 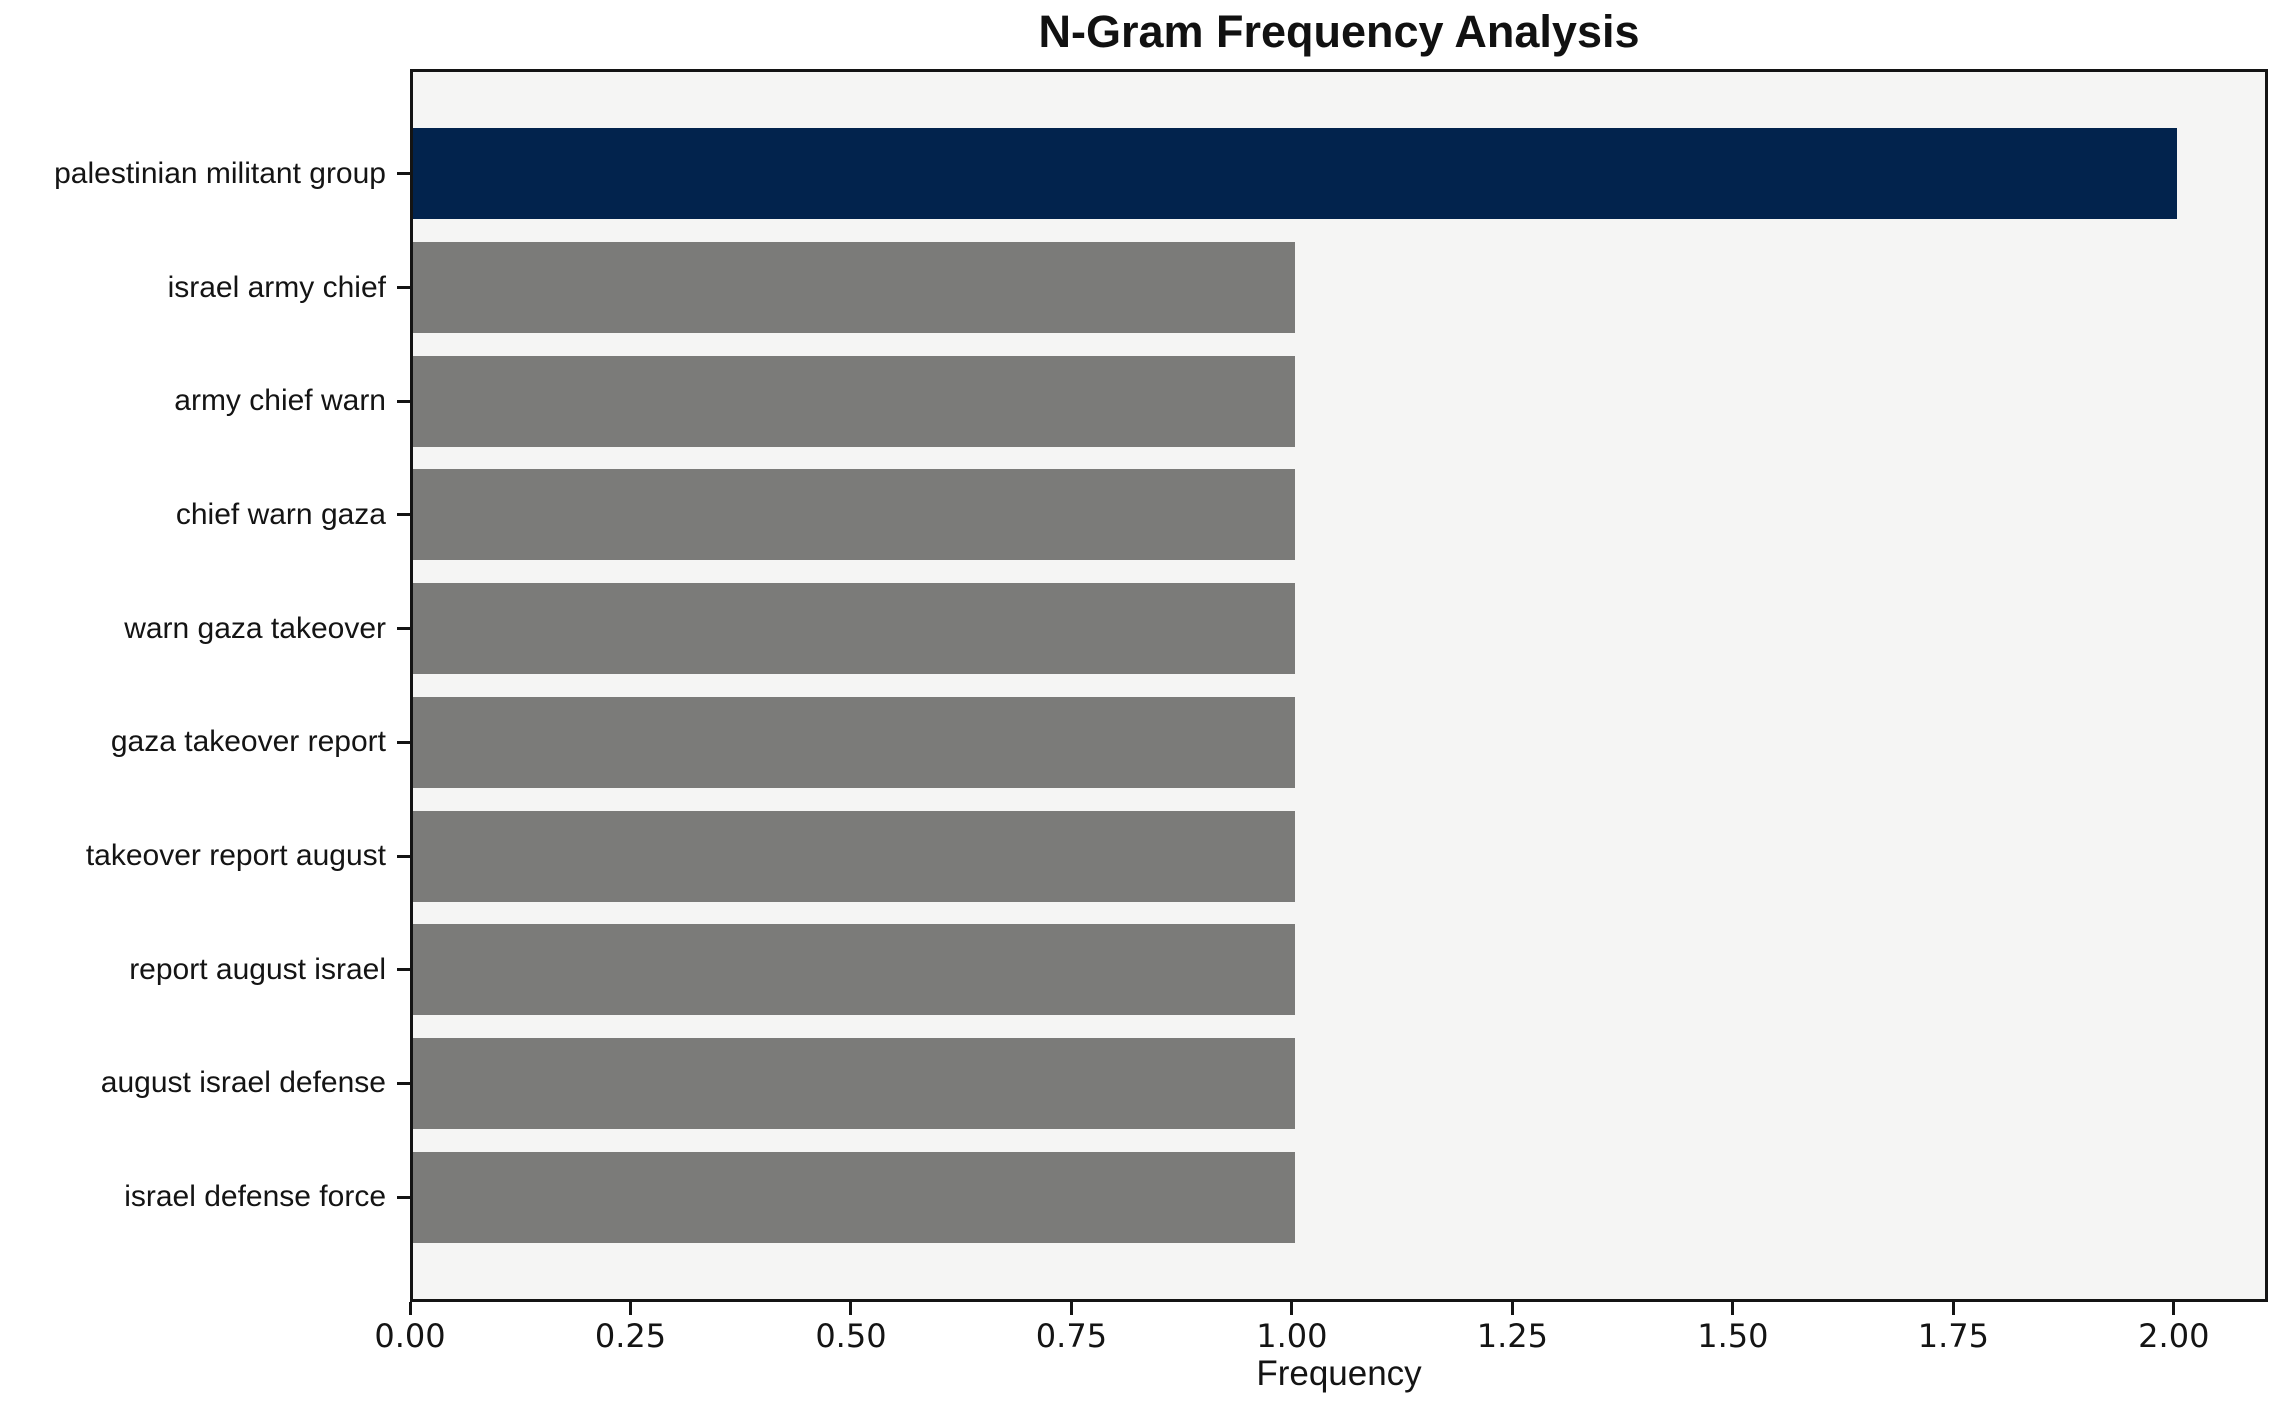 What do you see at coordinates (276, 287) in the screenshot?
I see `y-tick-label: israel army chief` at bounding box center [276, 287].